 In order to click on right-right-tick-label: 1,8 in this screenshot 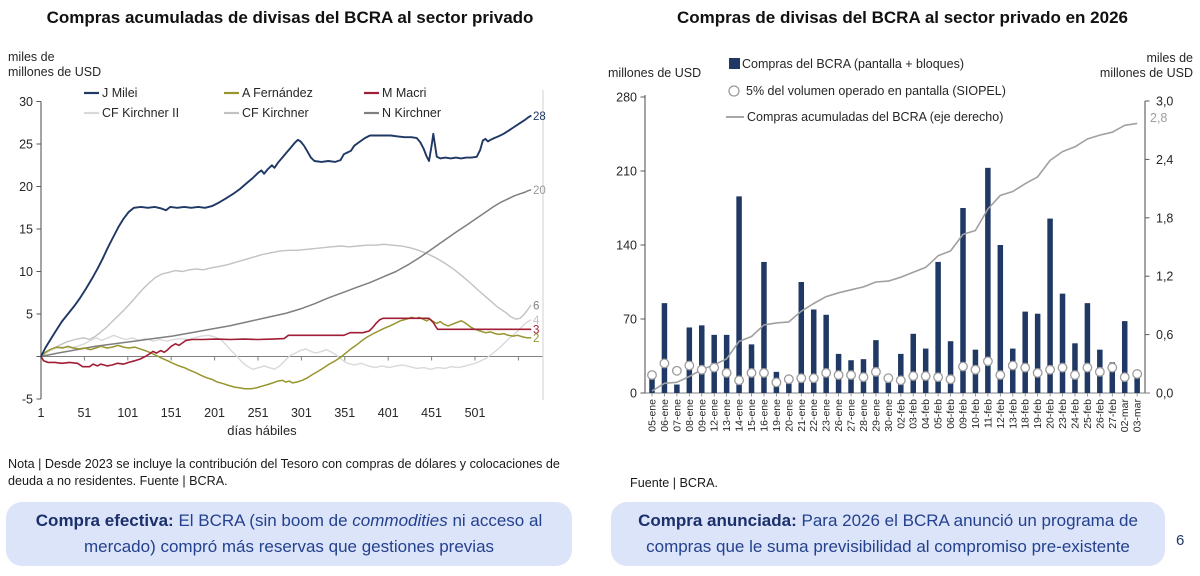, I will do `click(1164, 218)`.